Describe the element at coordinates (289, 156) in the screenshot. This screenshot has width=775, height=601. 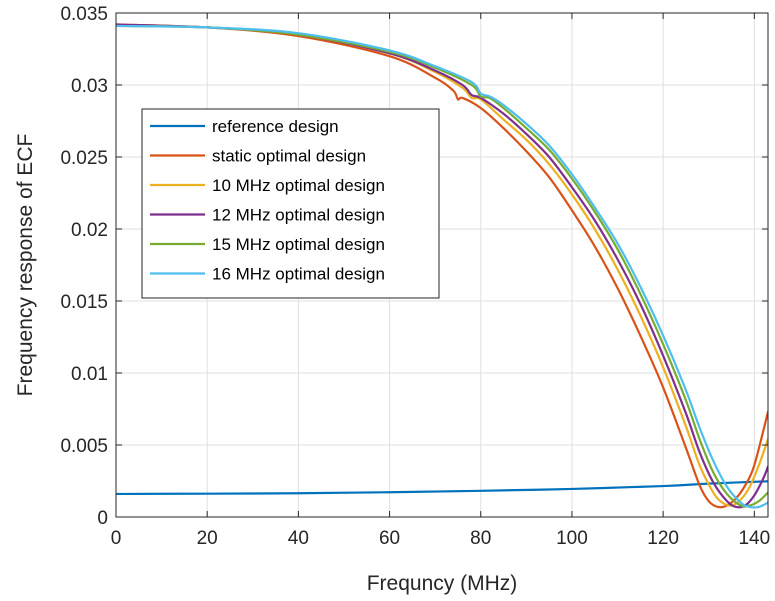
I see `legend-label: static optimal design` at that location.